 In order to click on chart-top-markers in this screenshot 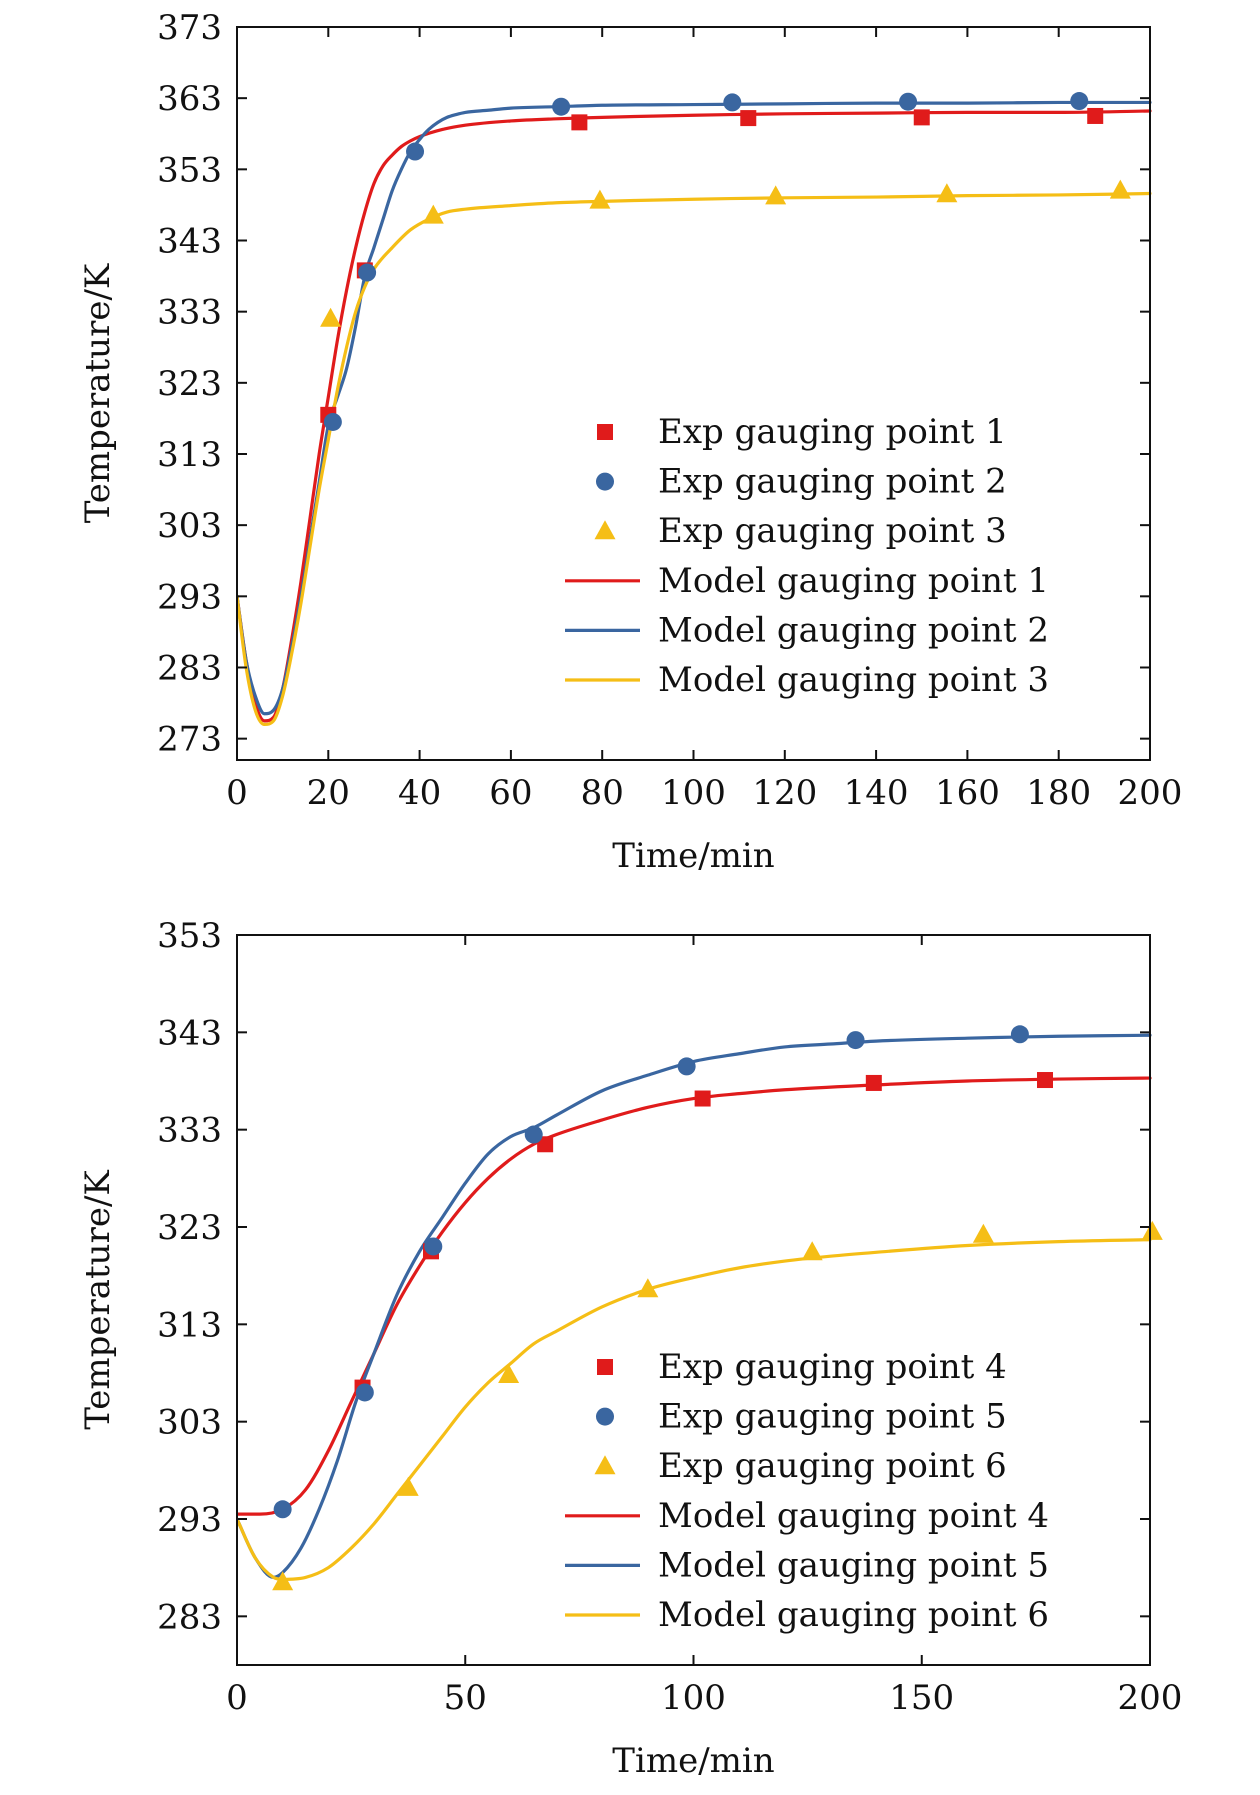, I will do `click(725, 261)`.